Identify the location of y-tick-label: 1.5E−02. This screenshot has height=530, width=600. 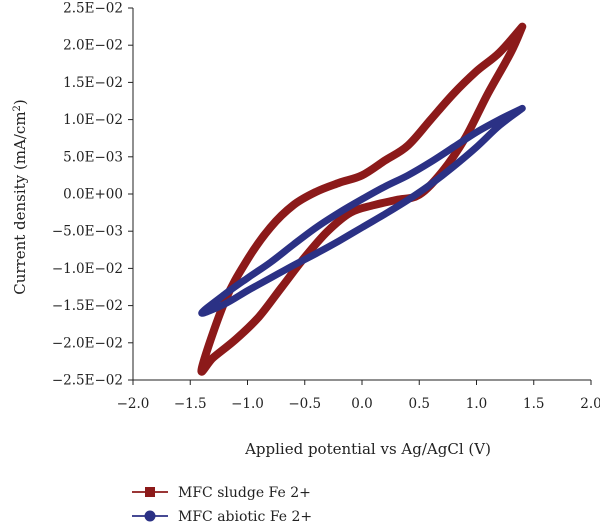
(93, 83).